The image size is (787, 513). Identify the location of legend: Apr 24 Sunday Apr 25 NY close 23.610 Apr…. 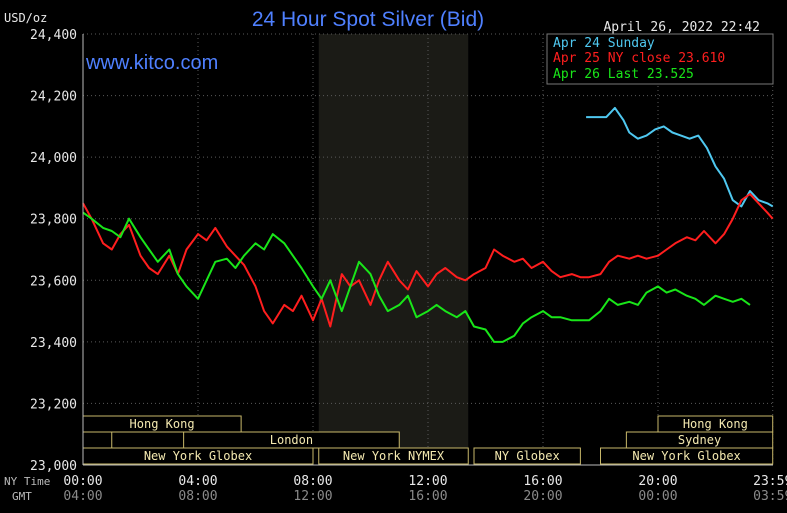
(660, 59).